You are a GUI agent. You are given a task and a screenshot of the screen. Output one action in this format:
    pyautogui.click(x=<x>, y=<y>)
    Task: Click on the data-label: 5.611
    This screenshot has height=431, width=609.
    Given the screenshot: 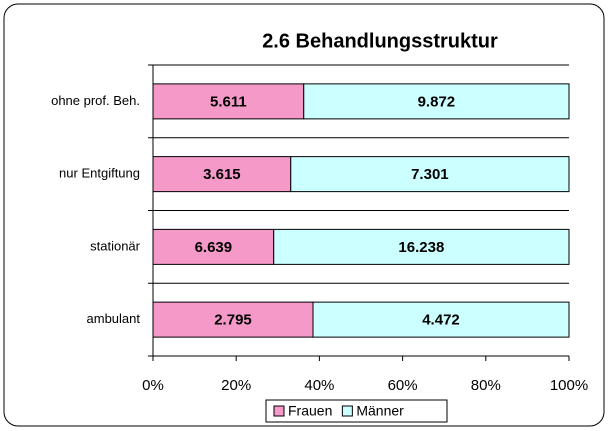 What is the action you would take?
    pyautogui.click(x=228, y=101)
    